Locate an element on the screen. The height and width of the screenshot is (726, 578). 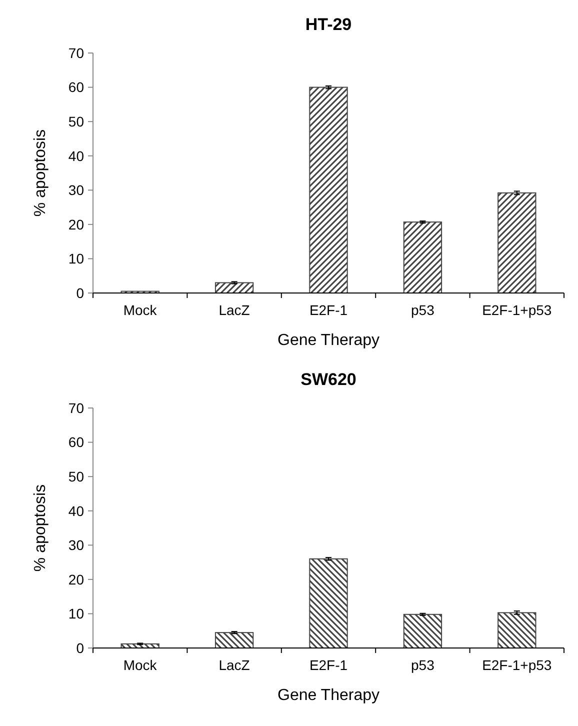
chart-title: SW620 is located at coordinates (328, 379).